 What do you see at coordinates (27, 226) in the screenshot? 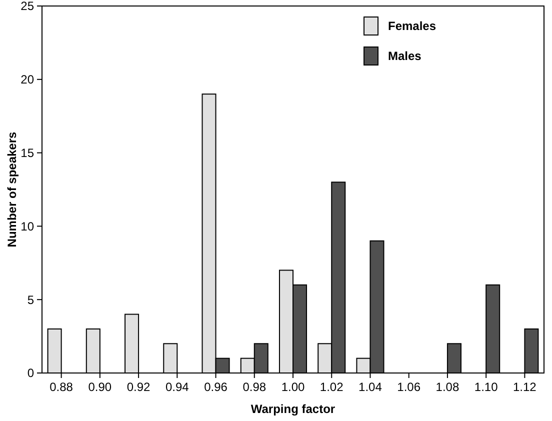
I see `y-tick-label: 10` at bounding box center [27, 226].